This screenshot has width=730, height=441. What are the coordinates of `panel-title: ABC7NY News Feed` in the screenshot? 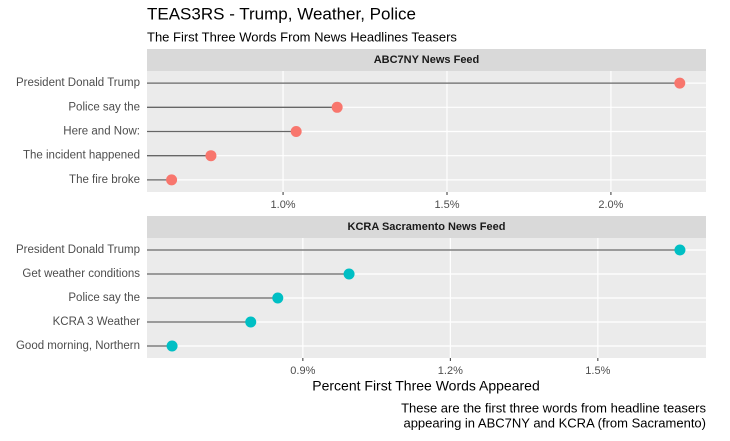 It's located at (427, 60).